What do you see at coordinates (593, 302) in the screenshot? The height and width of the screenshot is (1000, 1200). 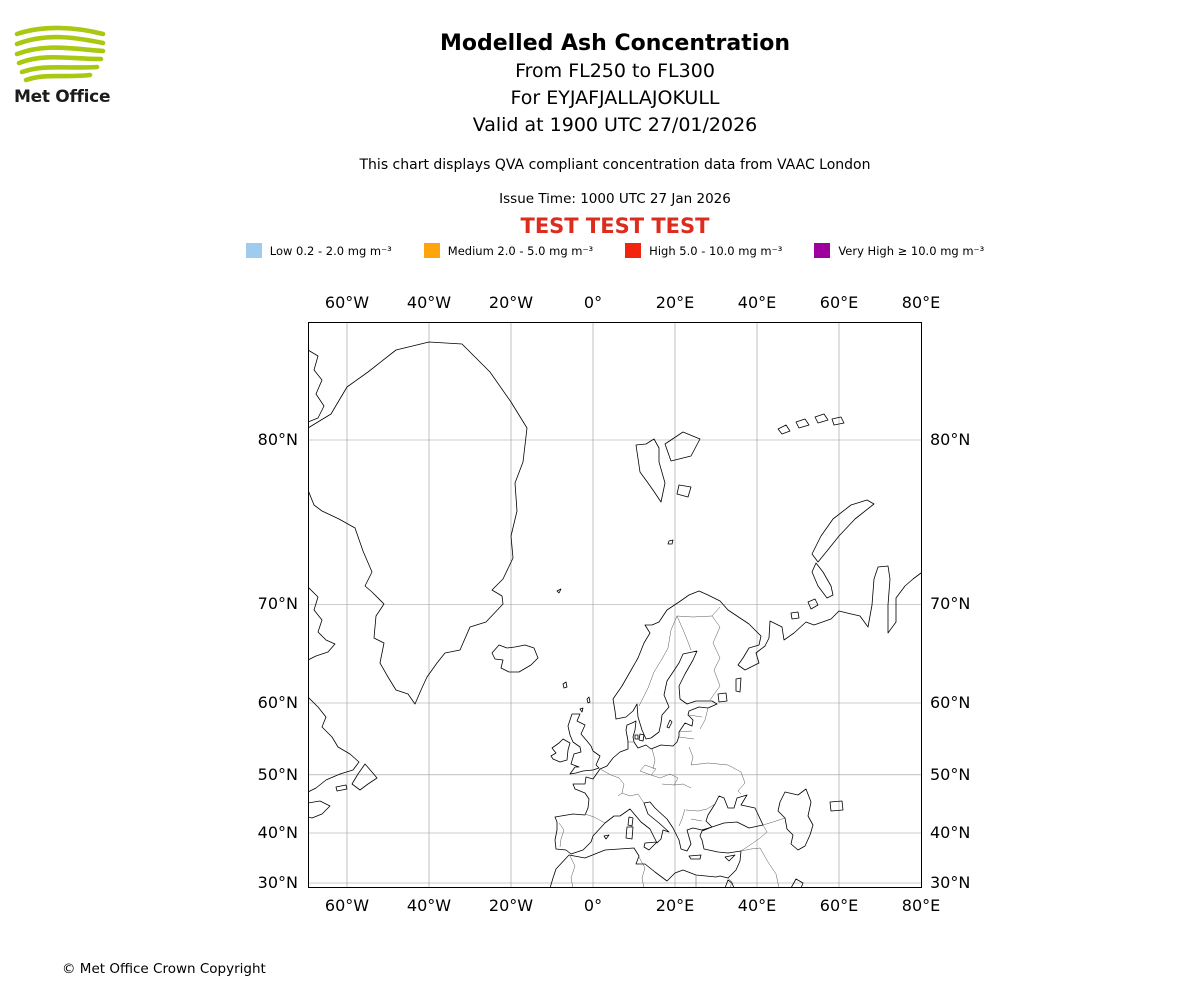 I see `x-tick-top: 0°` at bounding box center [593, 302].